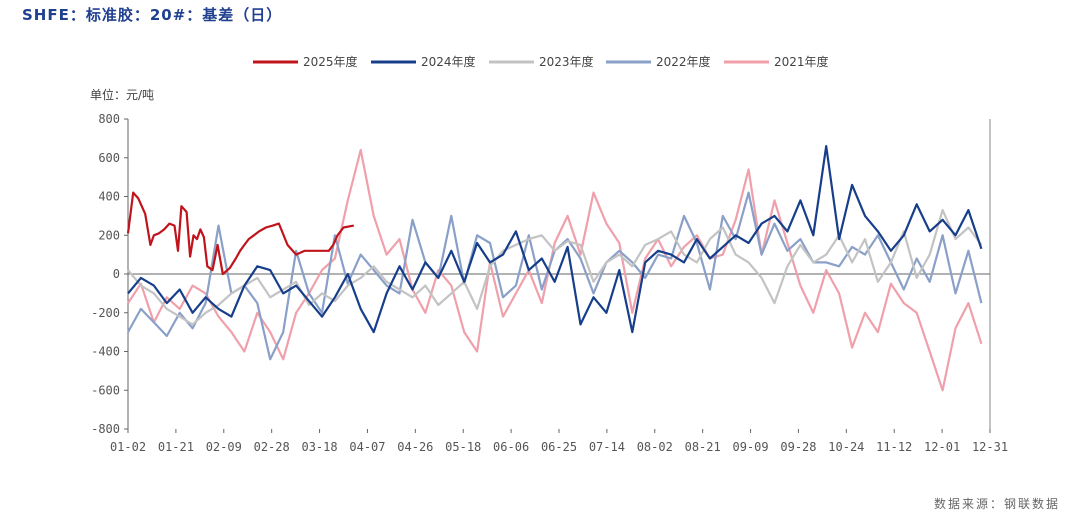 Image resolution: width=1080 pixels, height=520 pixels. What do you see at coordinates (703, 447) in the screenshot?
I see `x-tick-label: 08-21` at bounding box center [703, 447].